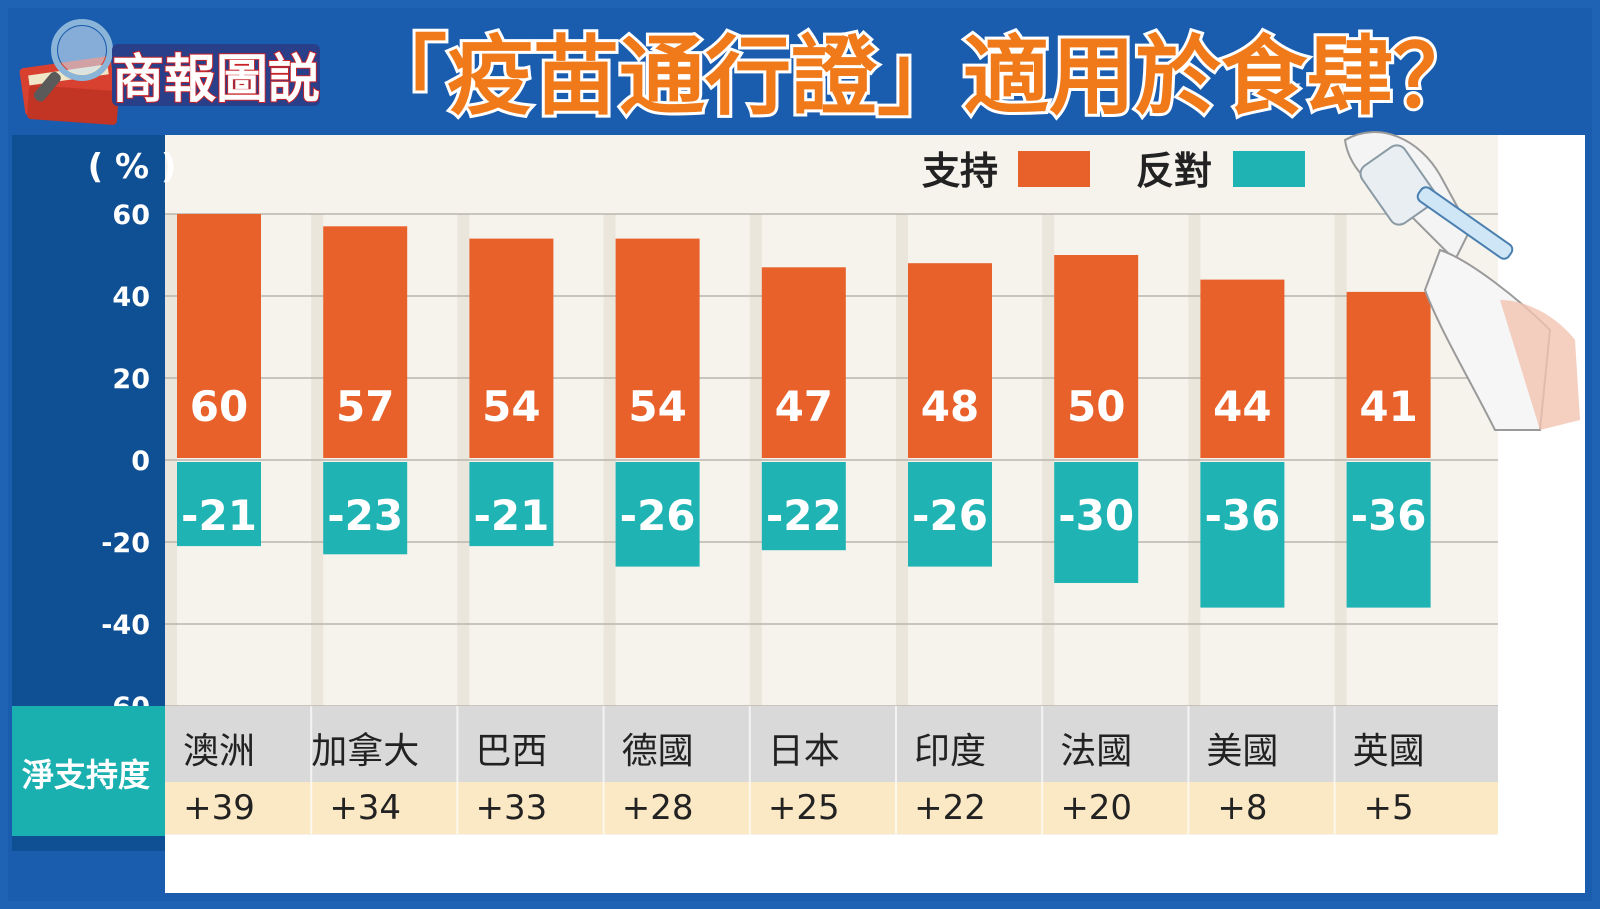 The width and height of the screenshot is (1600, 909). I want to click on syringe-icon, so click(1465, 223).